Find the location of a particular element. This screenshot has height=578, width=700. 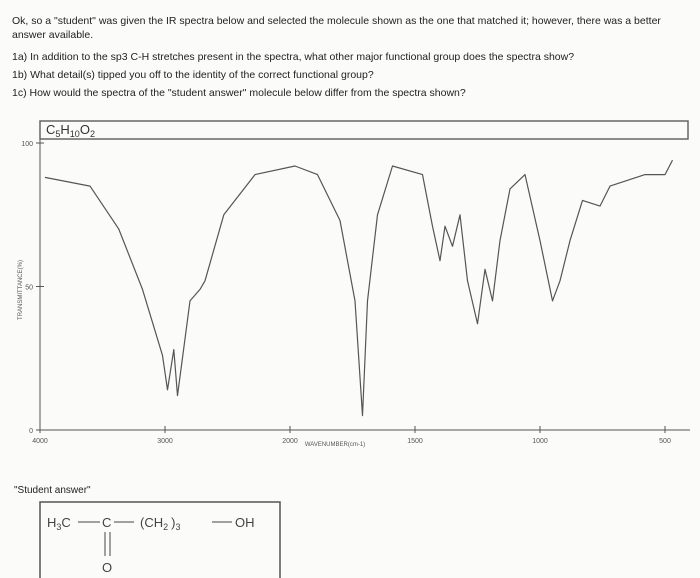

formula-part: 10 is located at coordinates (75, 134).